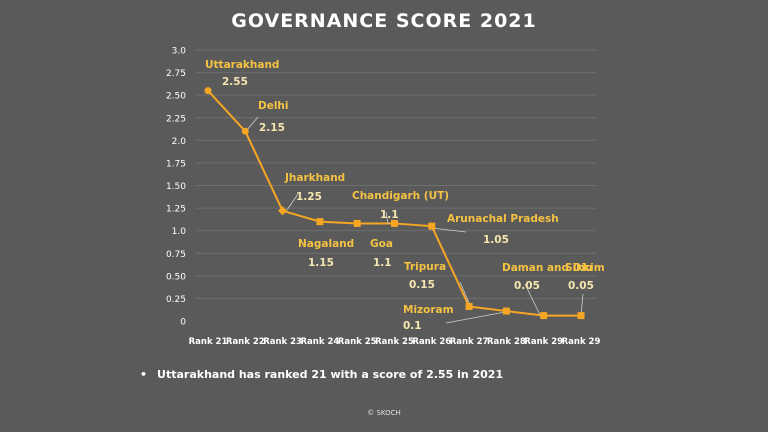  Describe the element at coordinates (208, 342) in the screenshot. I see `x-tick-label: Rank 21` at that location.